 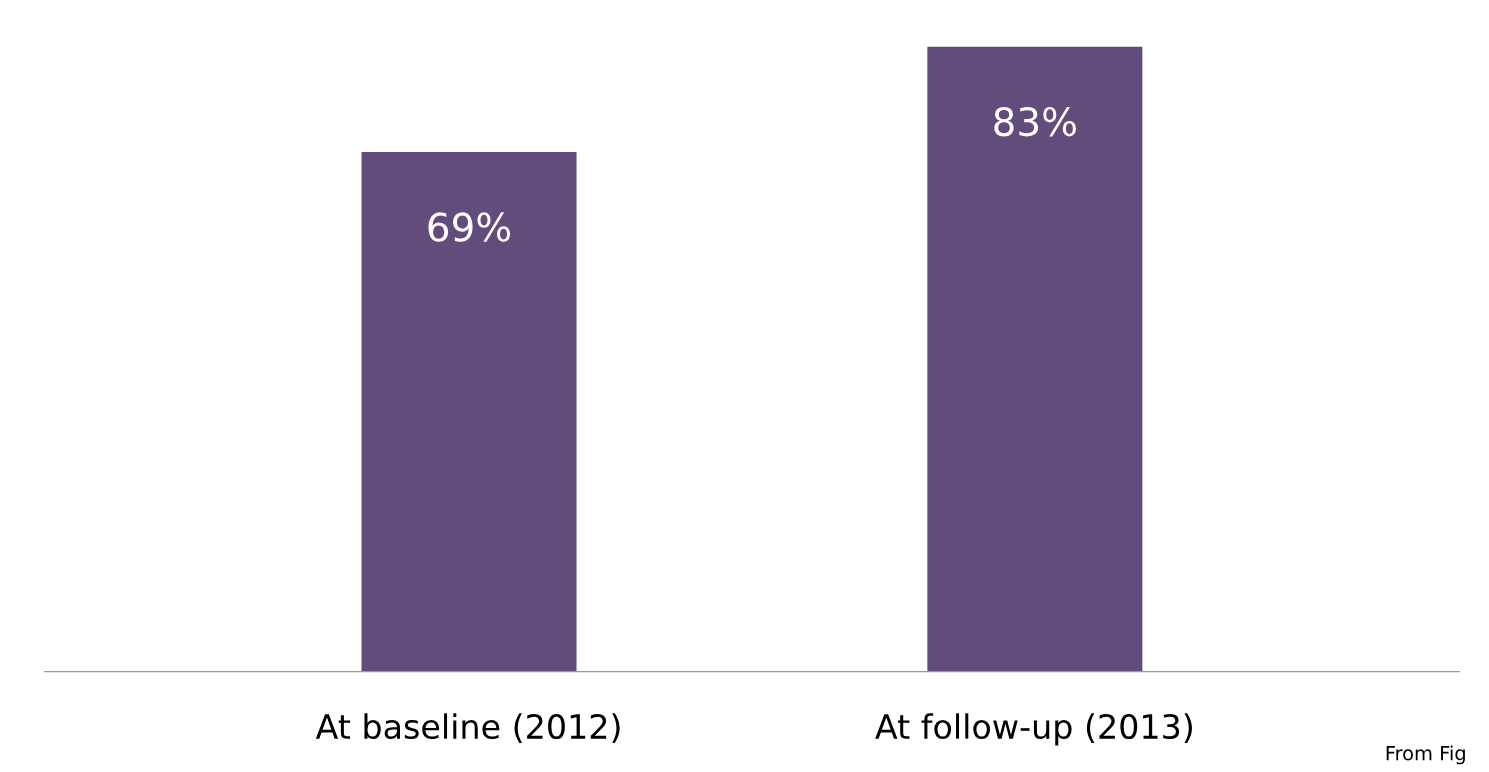 What do you see at coordinates (467, 728) in the screenshot?
I see `x-tick-label: At baseline (2012)` at bounding box center [467, 728].